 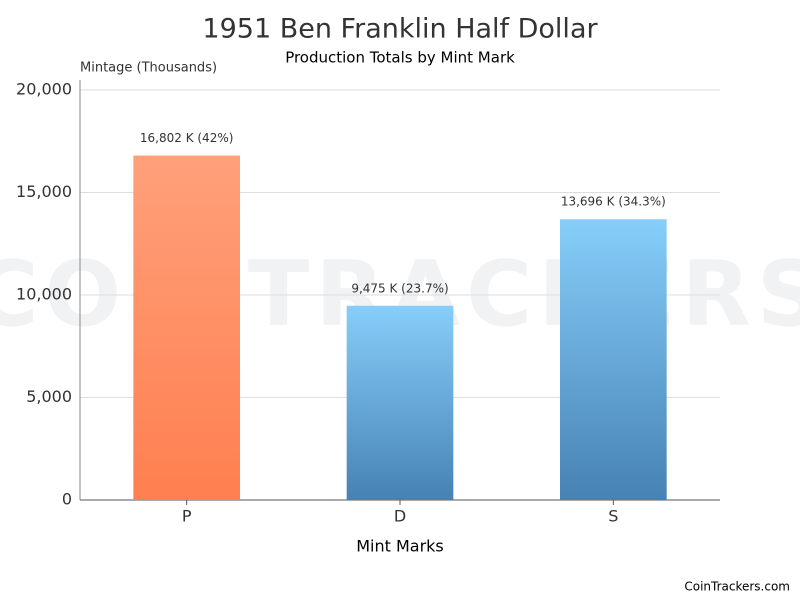 I want to click on x-tick-label: P, so click(x=187, y=516).